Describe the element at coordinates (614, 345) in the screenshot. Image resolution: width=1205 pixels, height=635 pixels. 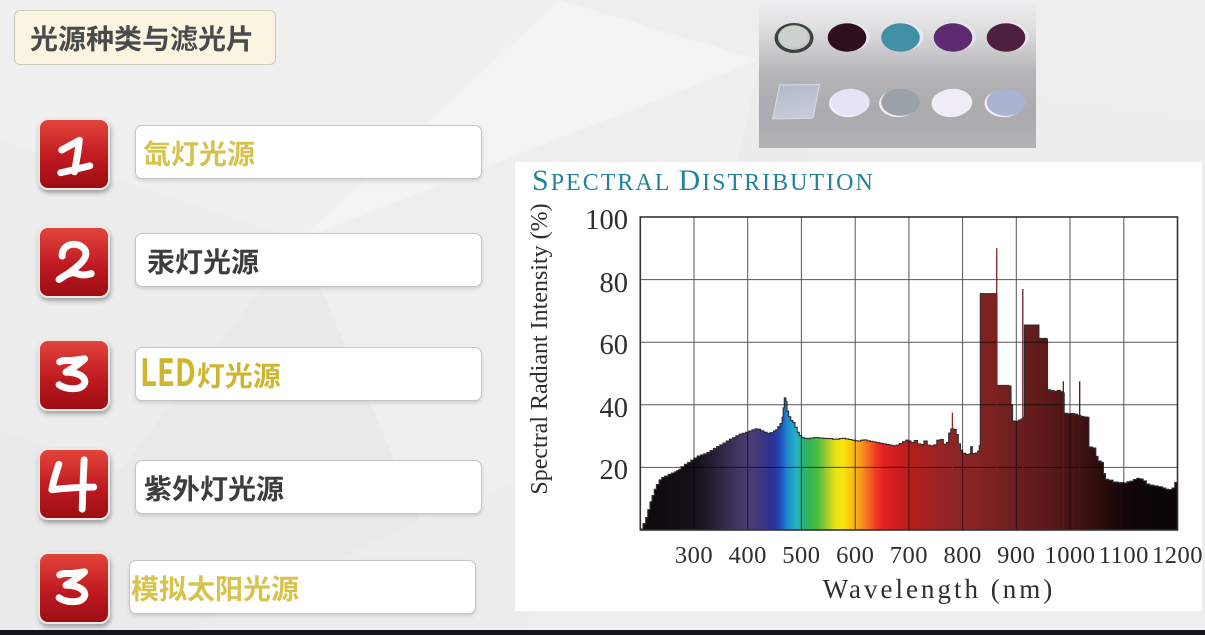
I see `svg-text: 60` at that location.